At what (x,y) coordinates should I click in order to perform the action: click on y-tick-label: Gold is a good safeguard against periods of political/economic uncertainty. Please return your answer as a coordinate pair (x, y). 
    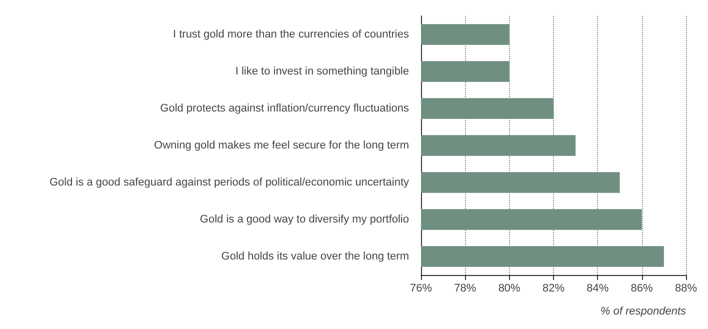
    Looking at the image, I should click on (229, 182).